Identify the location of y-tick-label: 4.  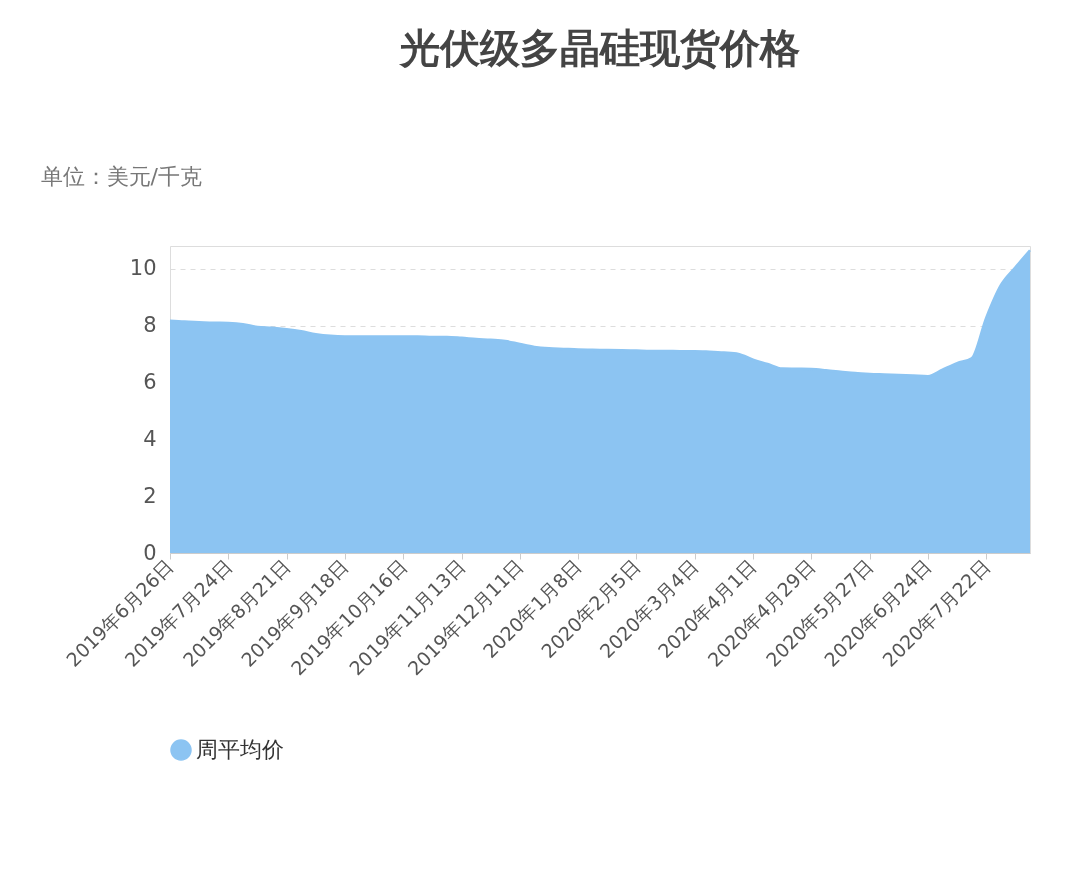
(150, 438).